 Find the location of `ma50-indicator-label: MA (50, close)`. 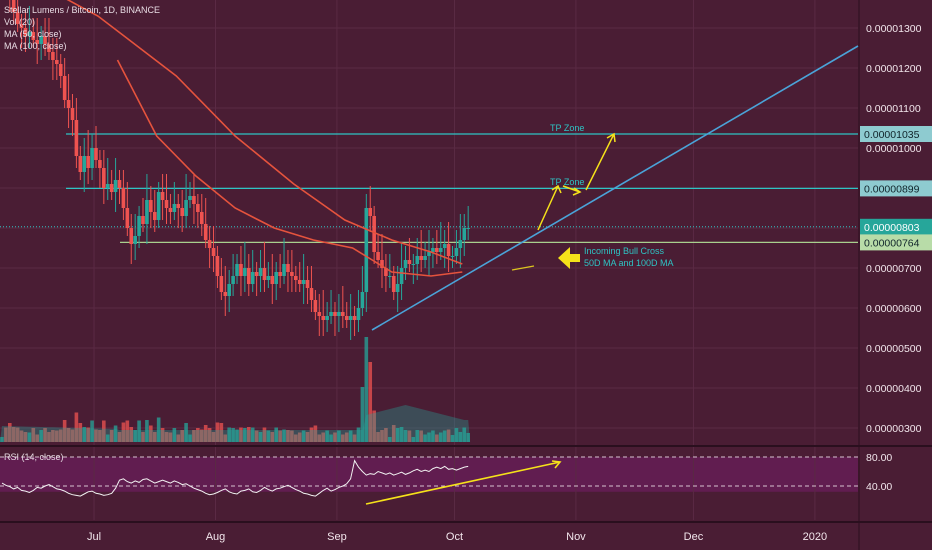

ma50-indicator-label: MA (50, close) is located at coordinates (33, 34).